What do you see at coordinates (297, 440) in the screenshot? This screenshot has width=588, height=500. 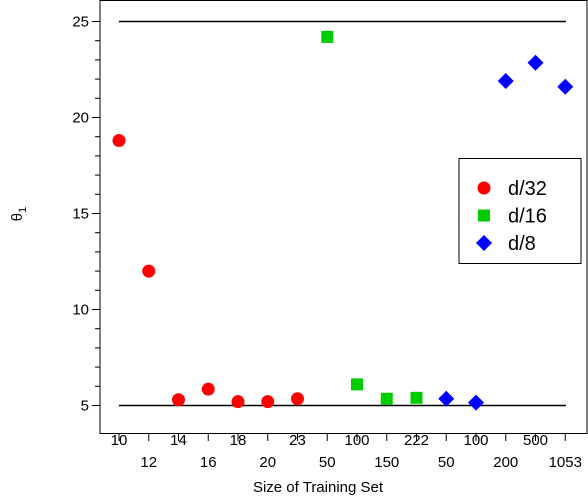 I see `x-tick-label: 23` at bounding box center [297, 440].